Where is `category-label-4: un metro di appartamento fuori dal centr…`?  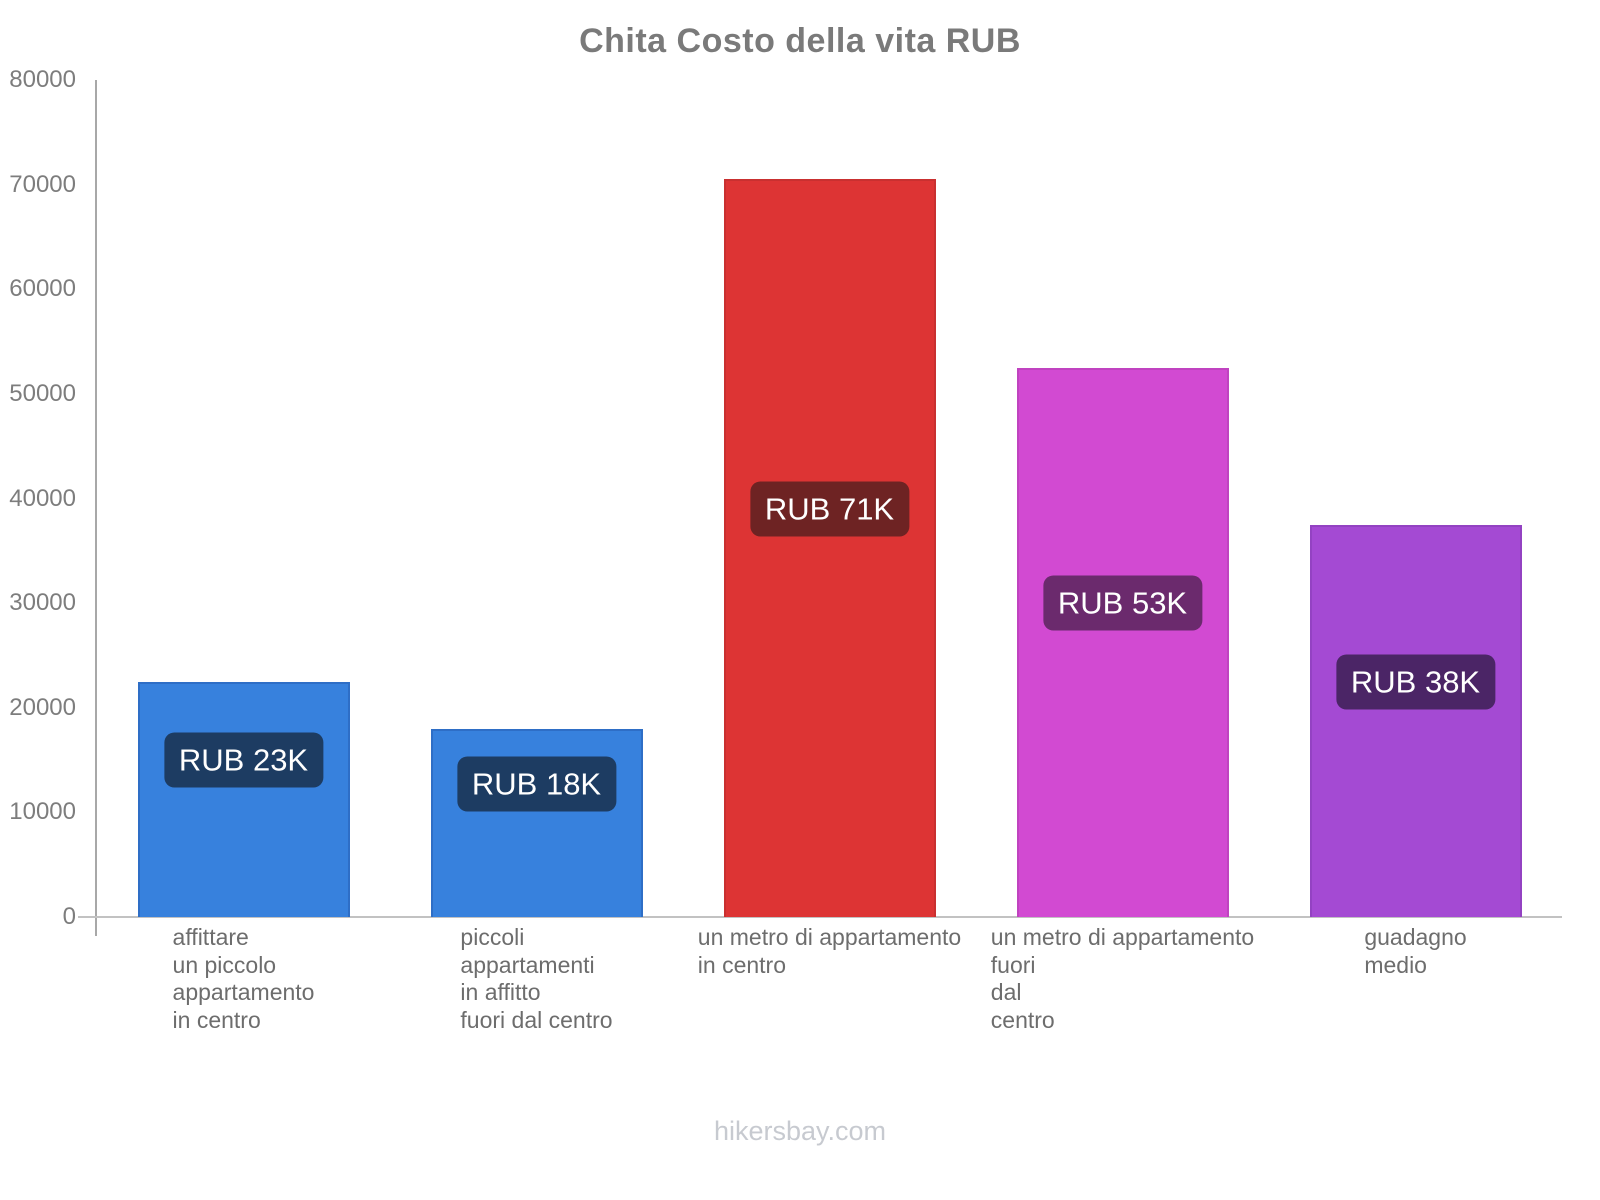 category-label-4: un metro di appartamento fuori dal centr… is located at coordinates (1122, 979).